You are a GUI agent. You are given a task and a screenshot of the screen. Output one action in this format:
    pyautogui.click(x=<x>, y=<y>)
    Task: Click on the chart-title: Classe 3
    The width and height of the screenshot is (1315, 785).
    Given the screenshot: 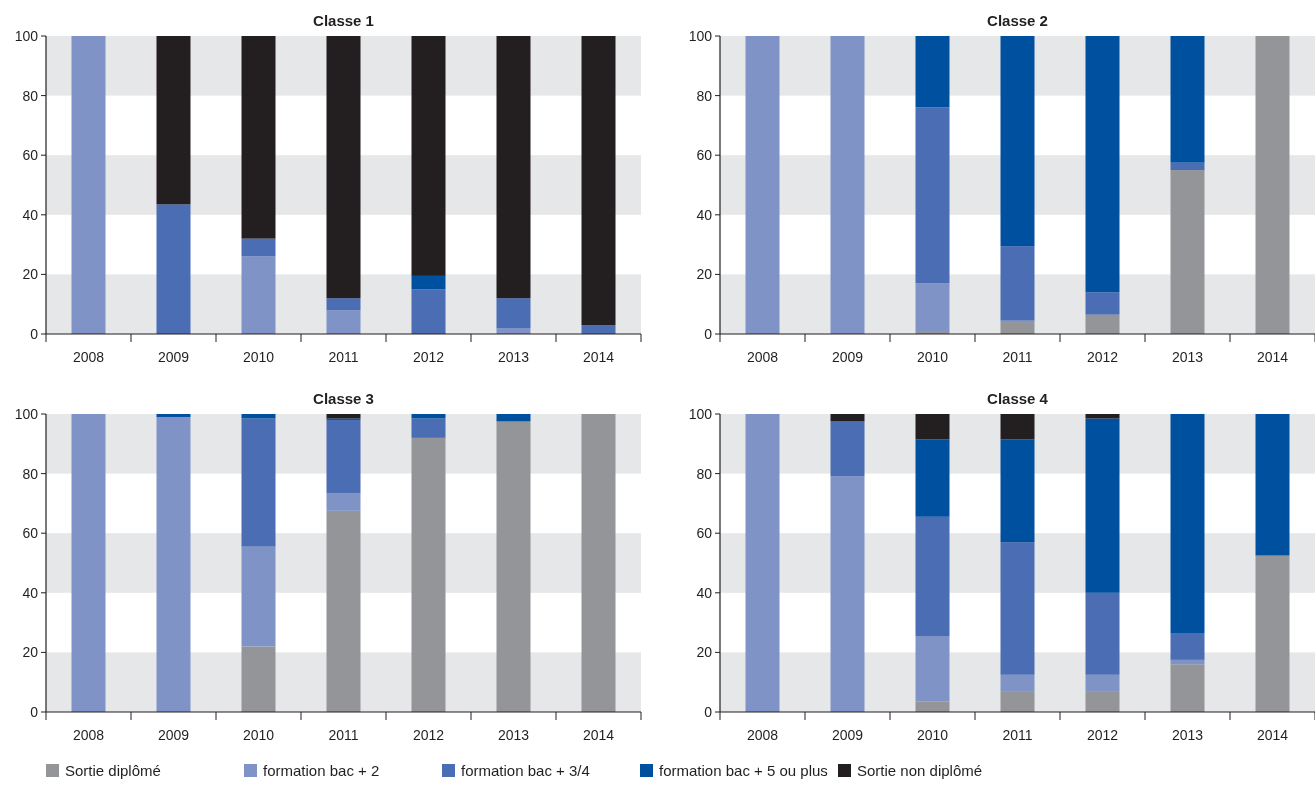 What is the action you would take?
    pyautogui.click(x=343, y=398)
    